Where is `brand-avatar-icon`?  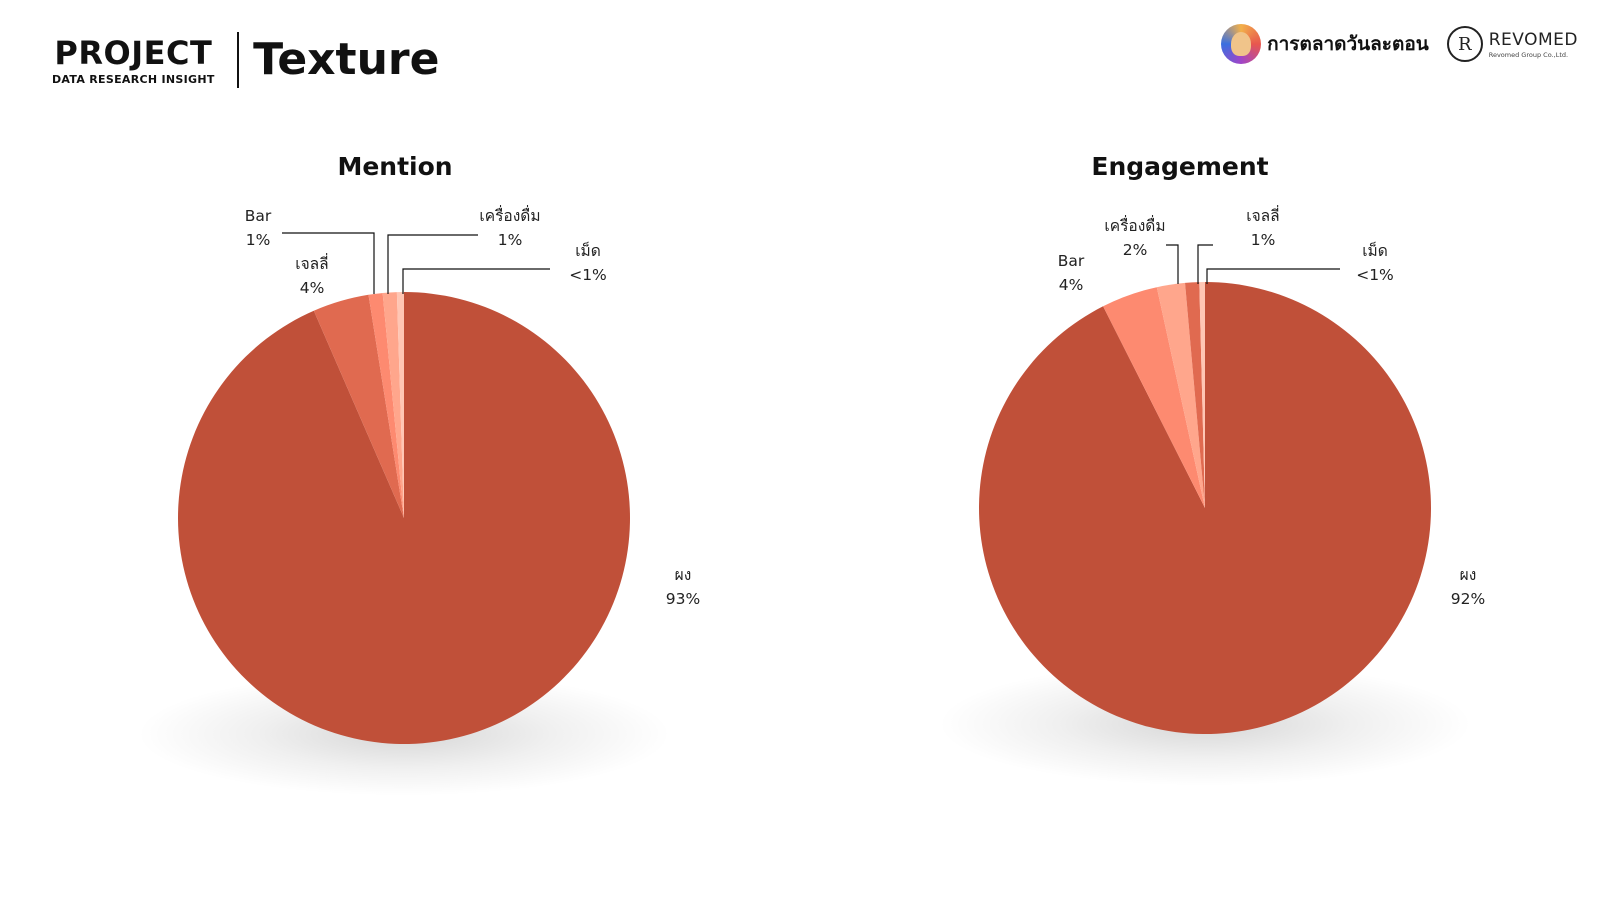 brand-avatar-icon is located at coordinates (1241, 44).